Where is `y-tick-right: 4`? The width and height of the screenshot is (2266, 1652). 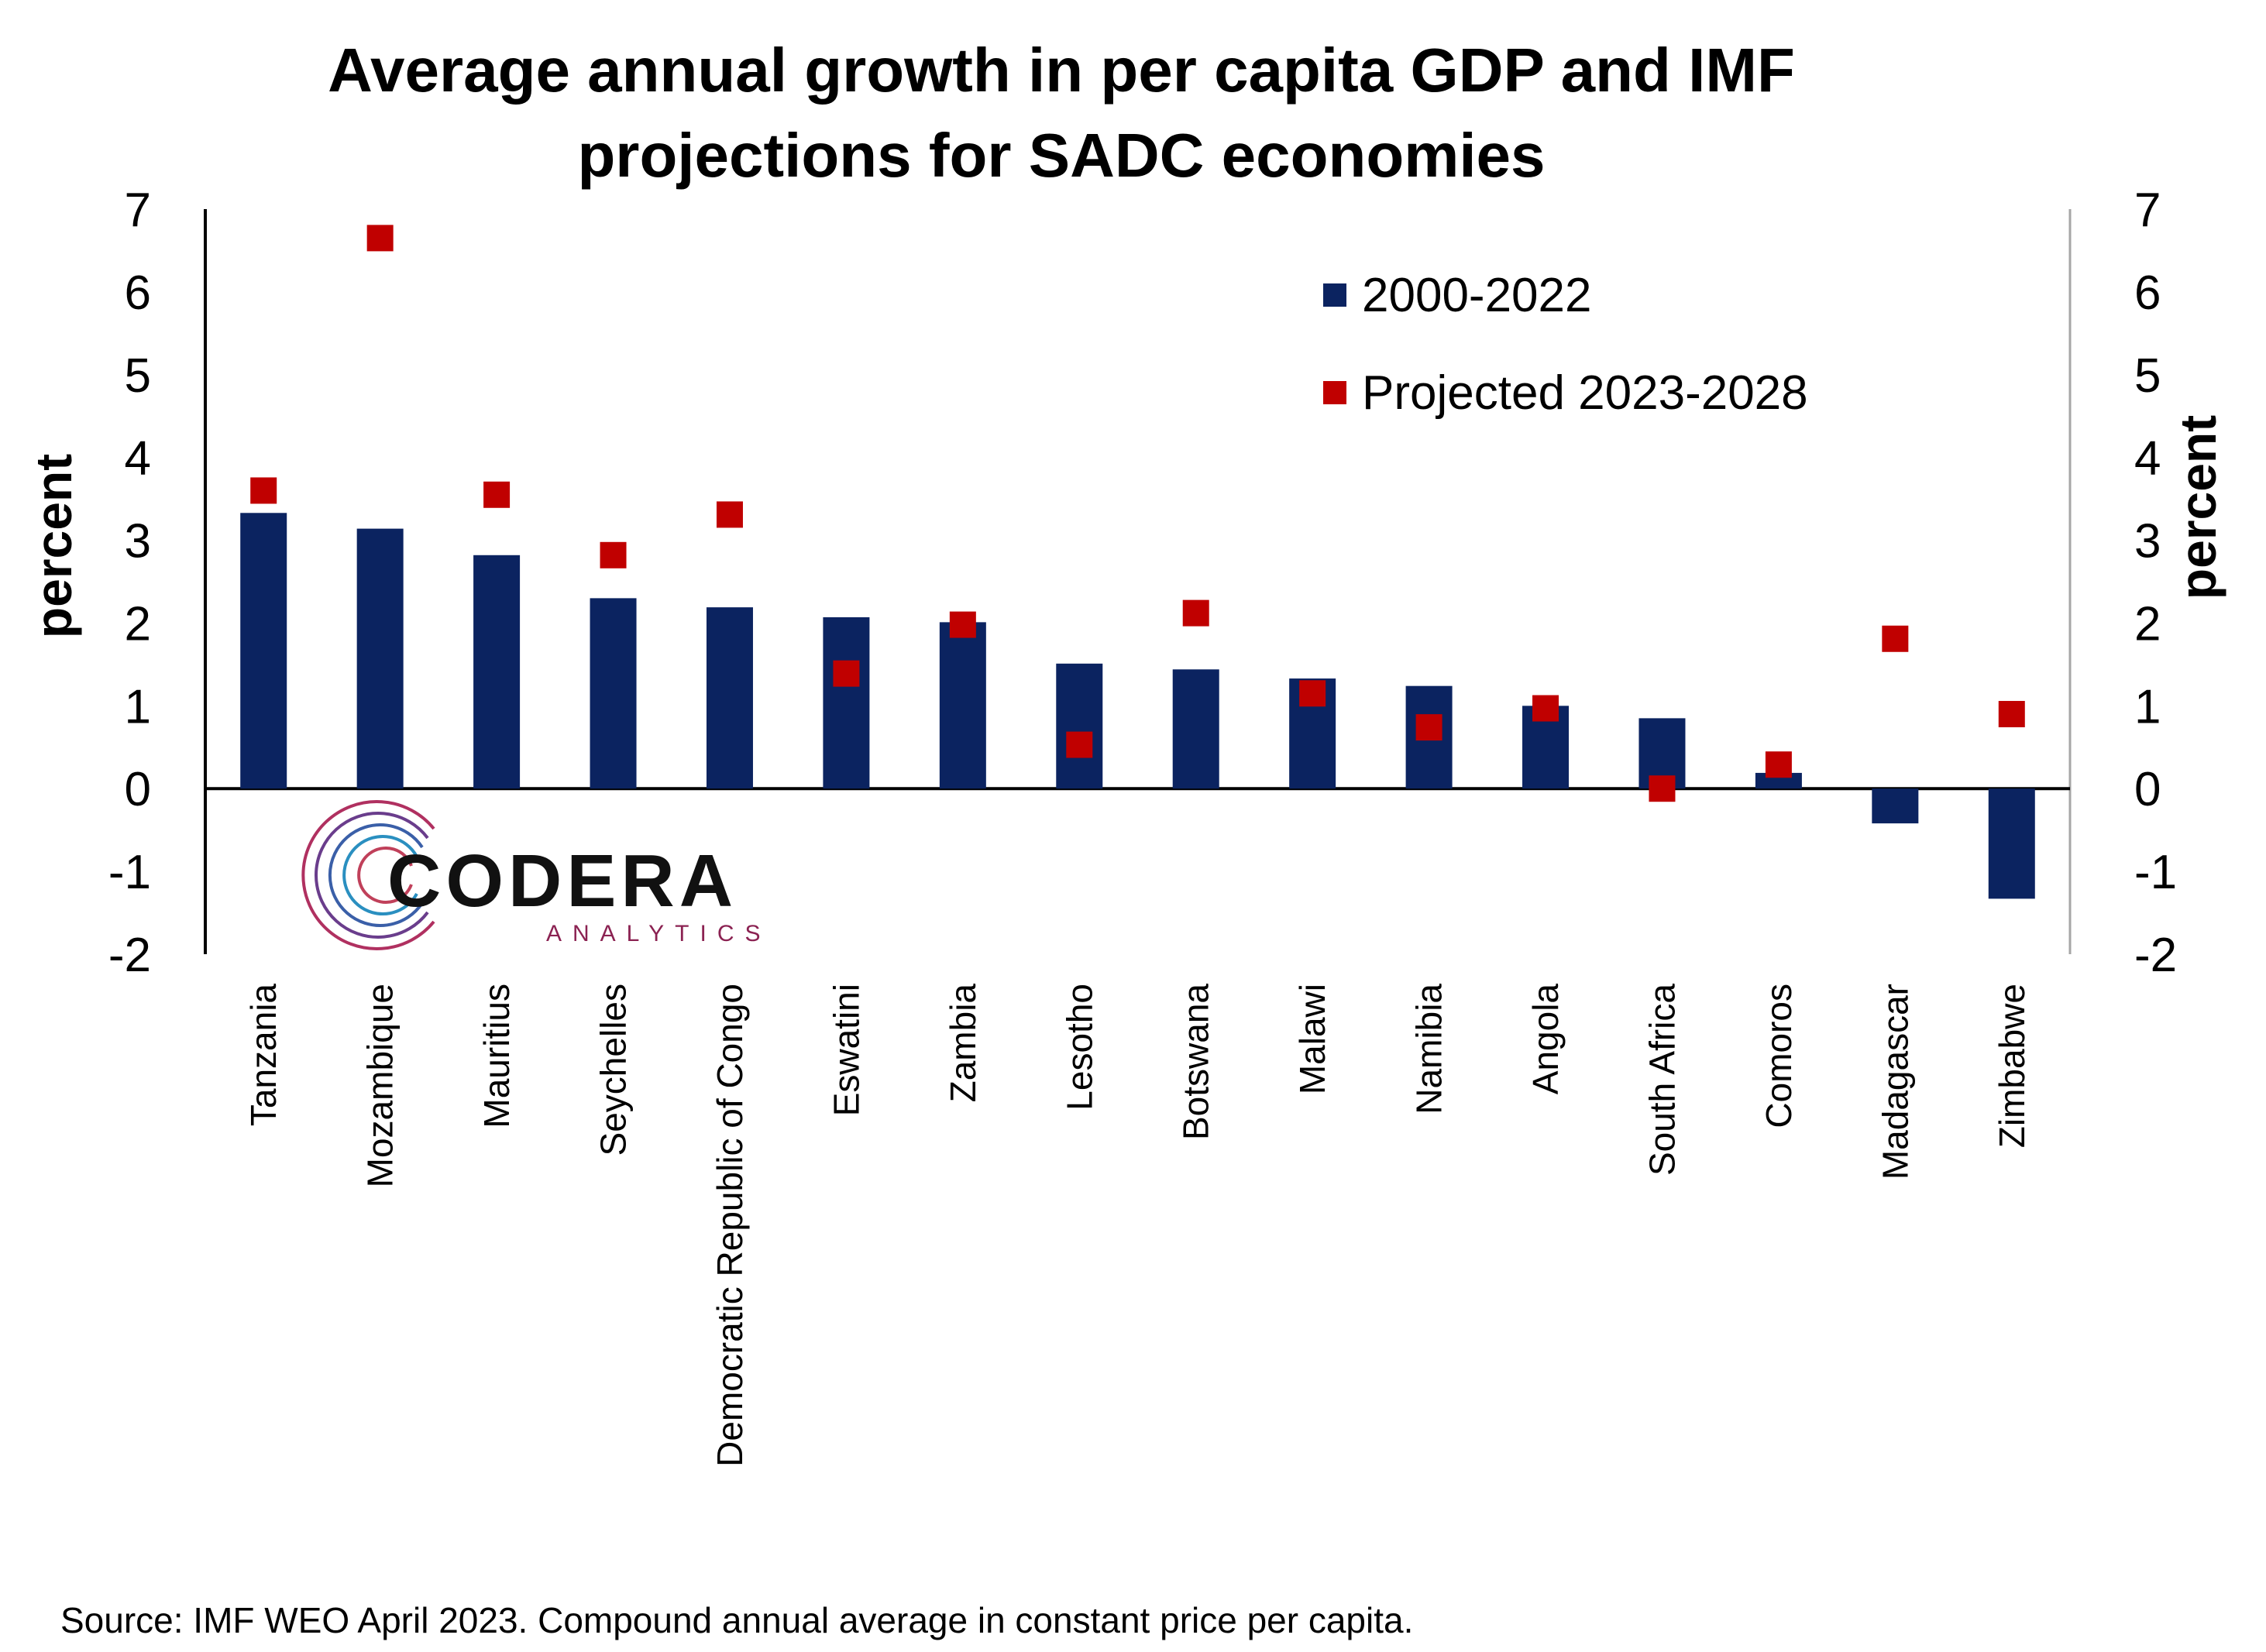
y-tick-right: 4 is located at coordinates (2147, 459).